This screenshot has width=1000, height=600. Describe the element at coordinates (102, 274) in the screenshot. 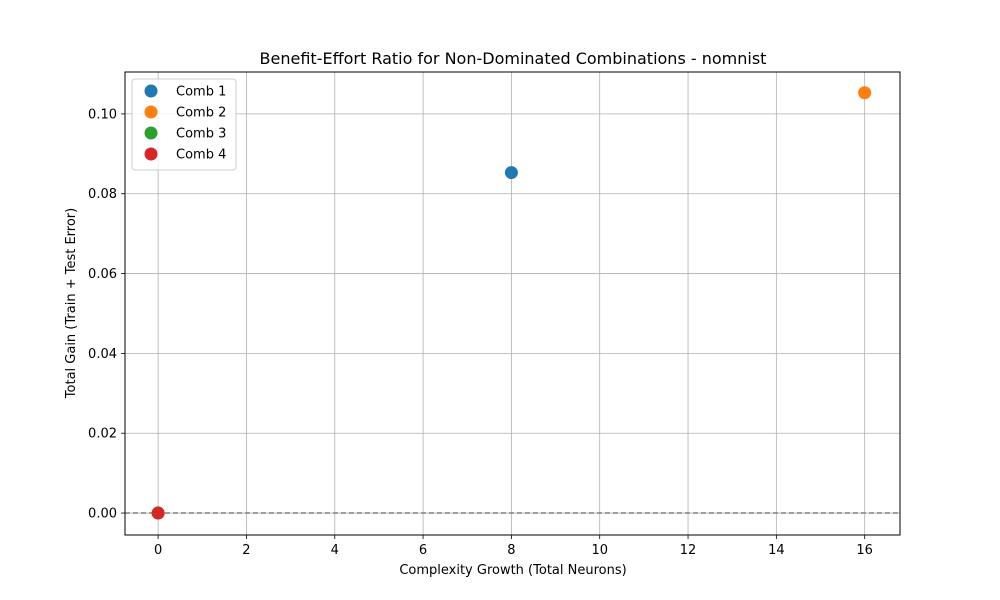

I see `y-tick-label: 0.06` at that location.